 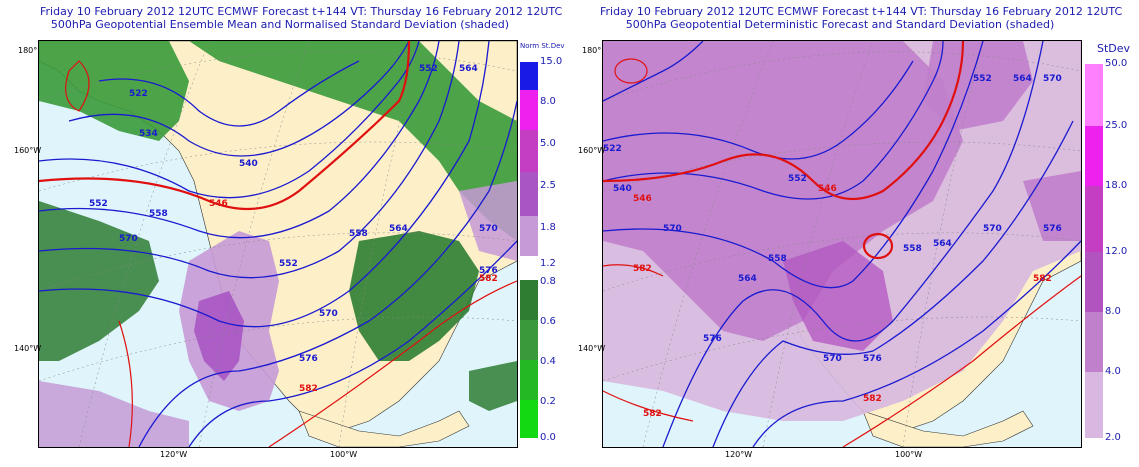 What do you see at coordinates (548, 281) in the screenshot?
I see `left-cbar-tick: 0.8` at bounding box center [548, 281].